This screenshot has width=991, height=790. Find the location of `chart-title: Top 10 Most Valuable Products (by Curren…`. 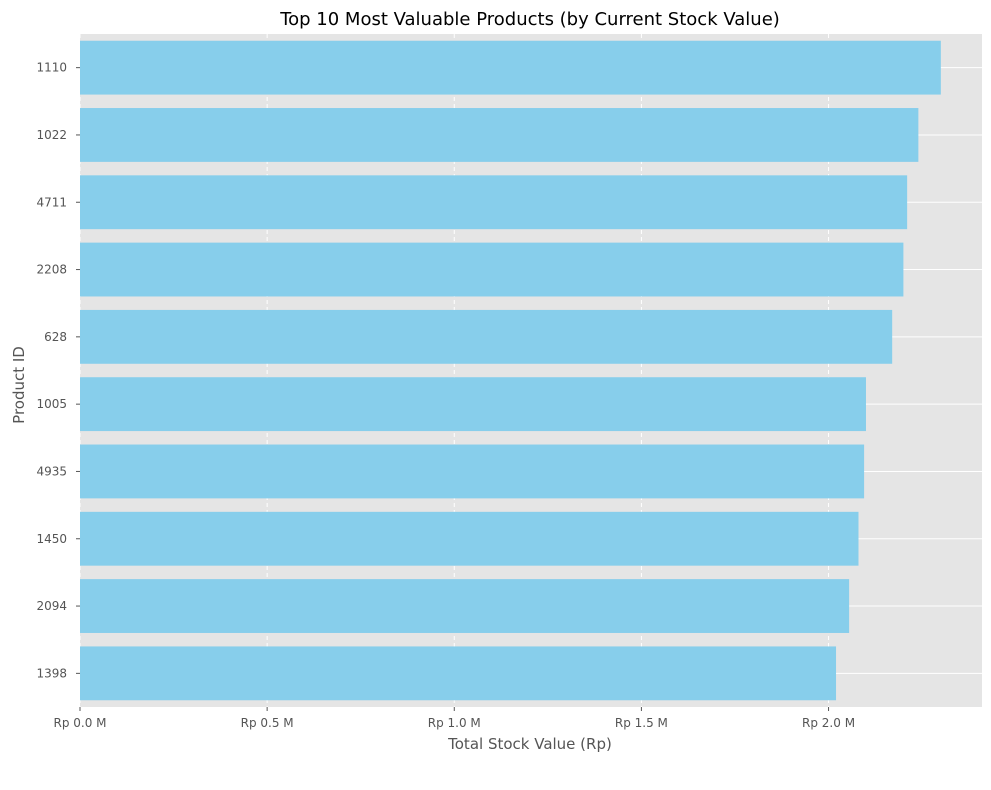

chart-title: Top 10 Most Valuable Products (by Curren… is located at coordinates (529, 19).